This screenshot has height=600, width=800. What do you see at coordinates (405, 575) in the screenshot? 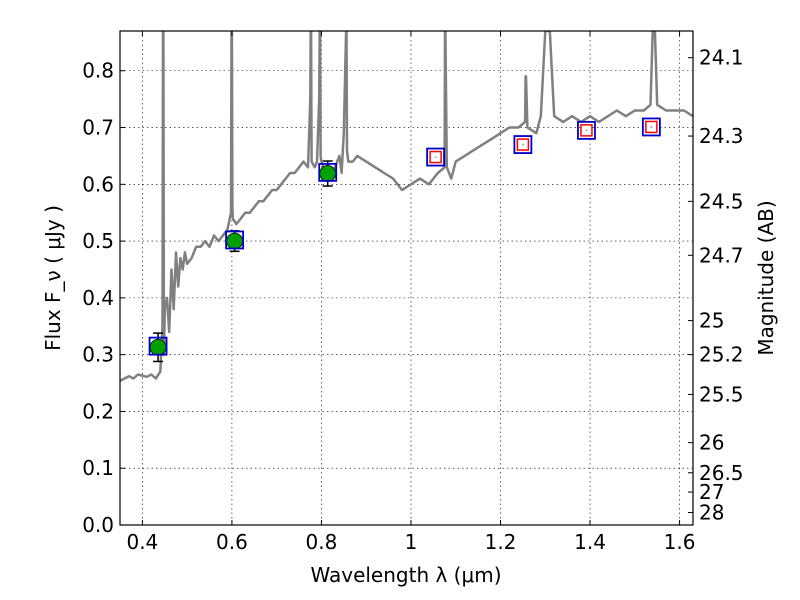
I see `x-axis-label: Wavelength λ (μm)` at bounding box center [405, 575].